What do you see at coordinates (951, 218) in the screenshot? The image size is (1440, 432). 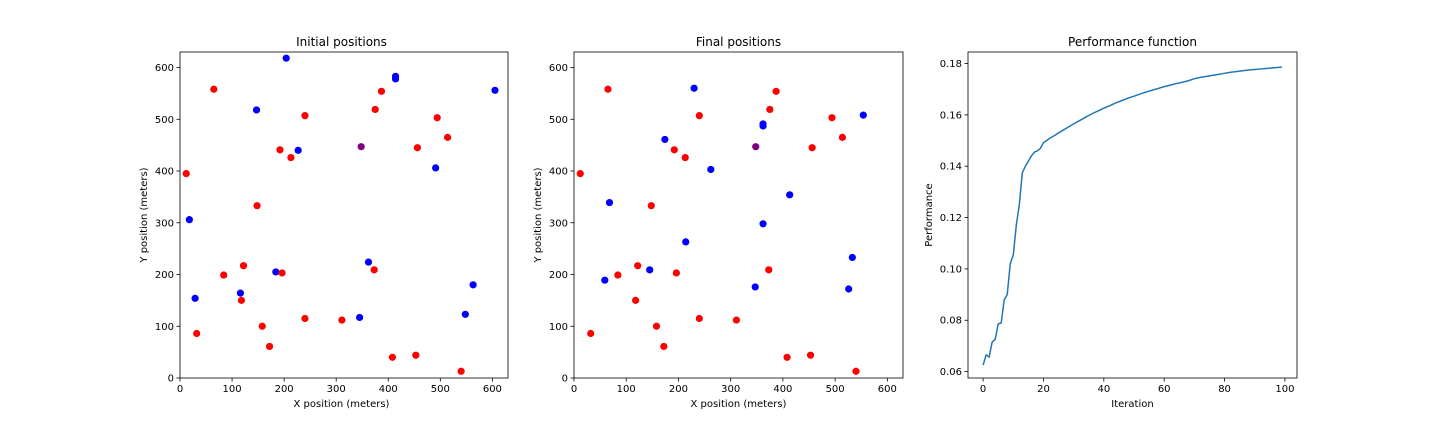 I see `y-tick-label: 0.12` at bounding box center [951, 218].